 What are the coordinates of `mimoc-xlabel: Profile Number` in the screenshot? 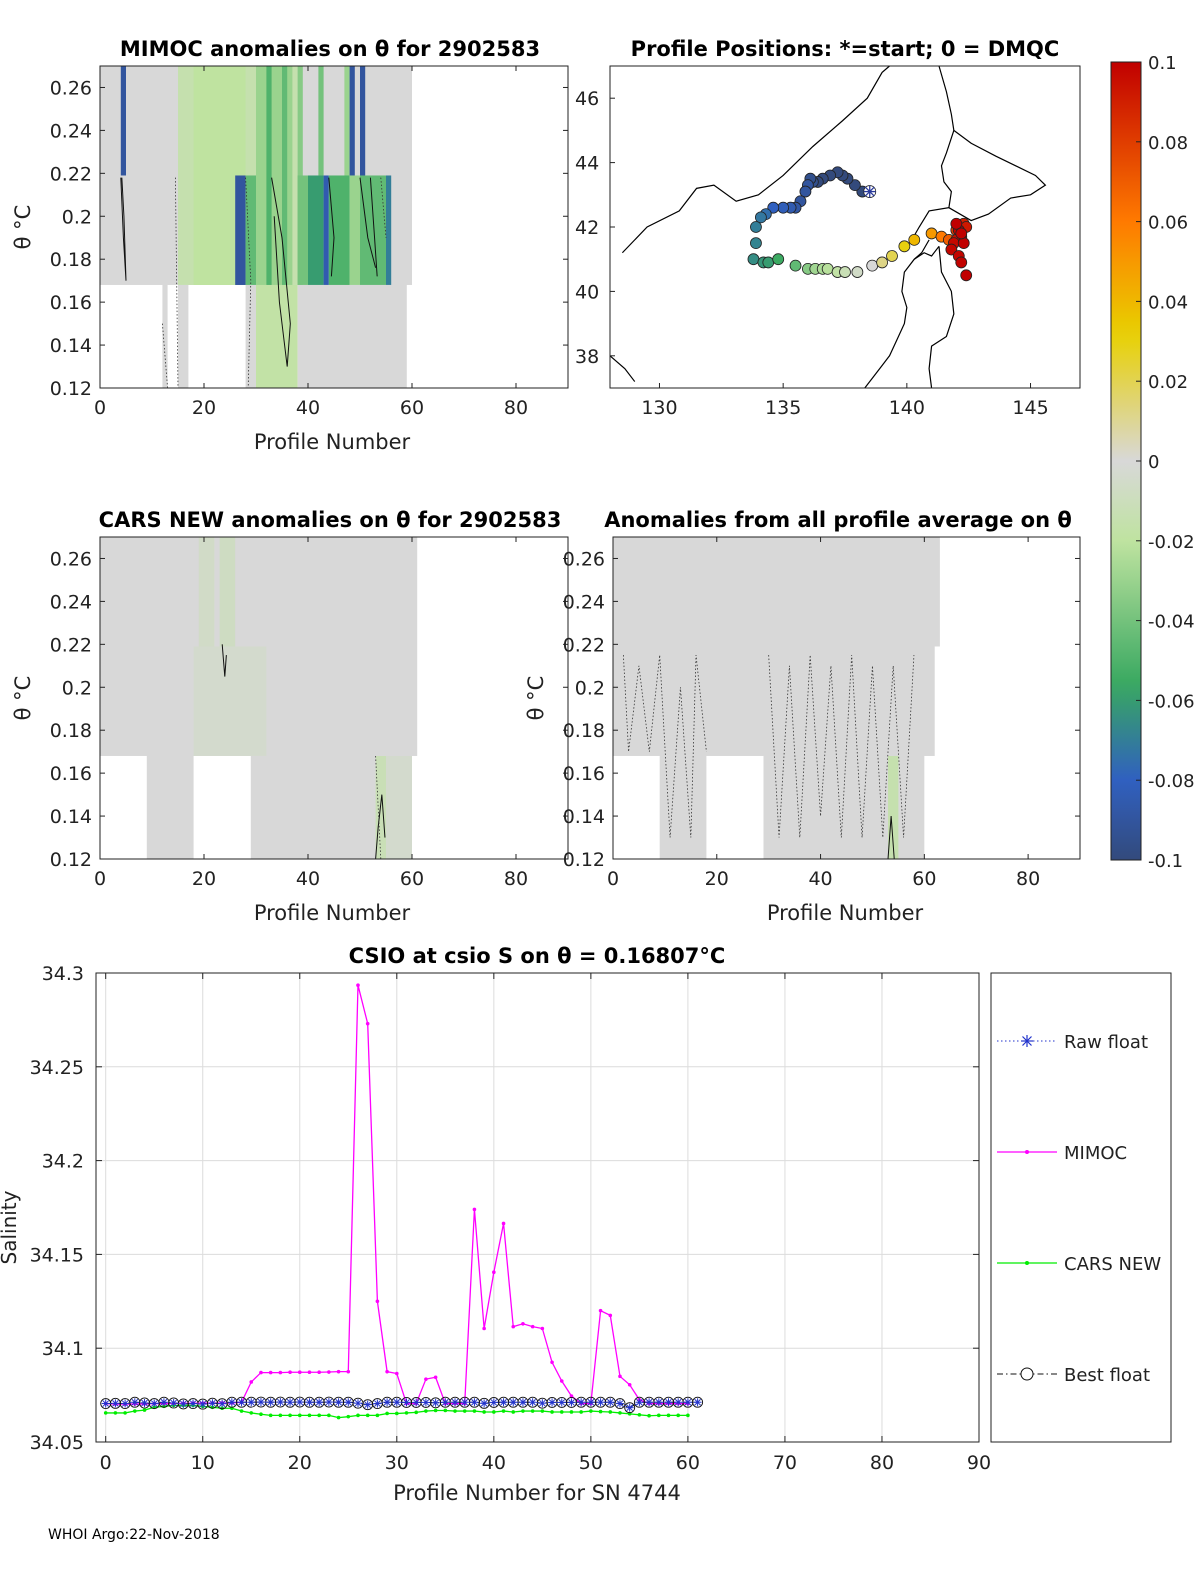 It's located at (332, 442).